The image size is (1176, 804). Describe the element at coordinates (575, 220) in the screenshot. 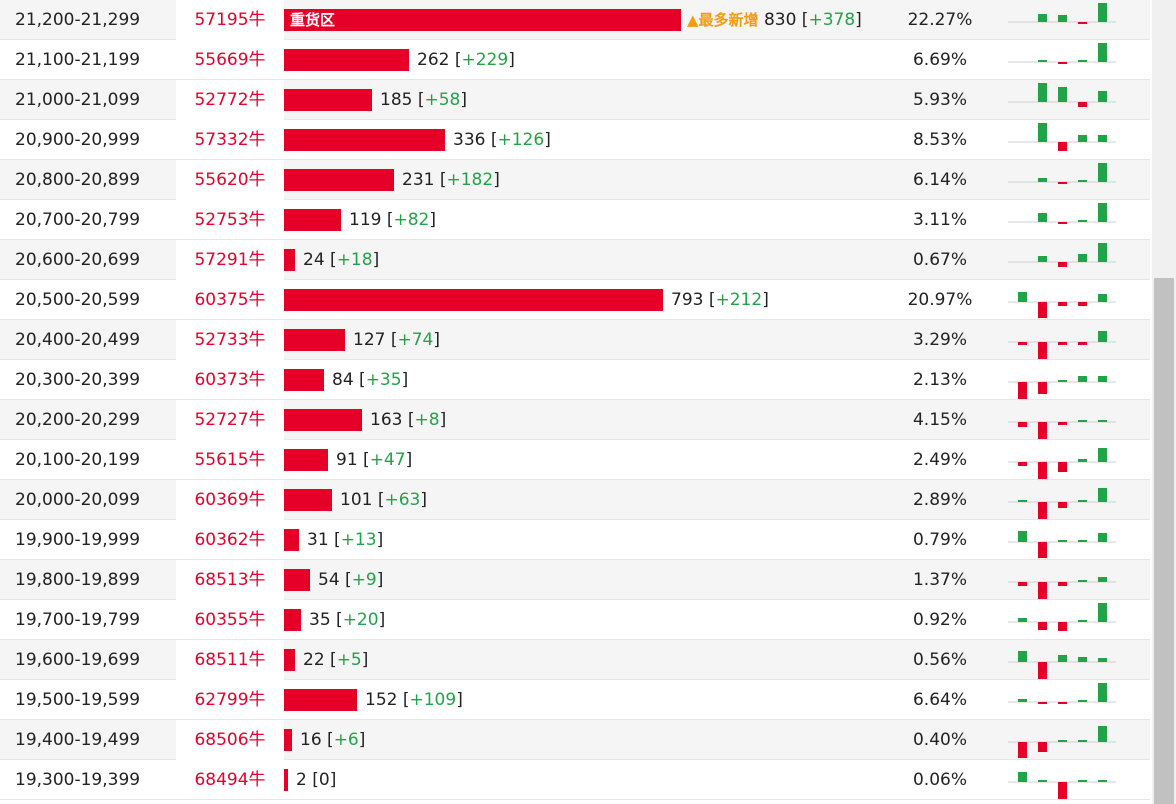

I see `table-row: 20,700-20,799 52753牛 119 [+82] 3.11%` at that location.